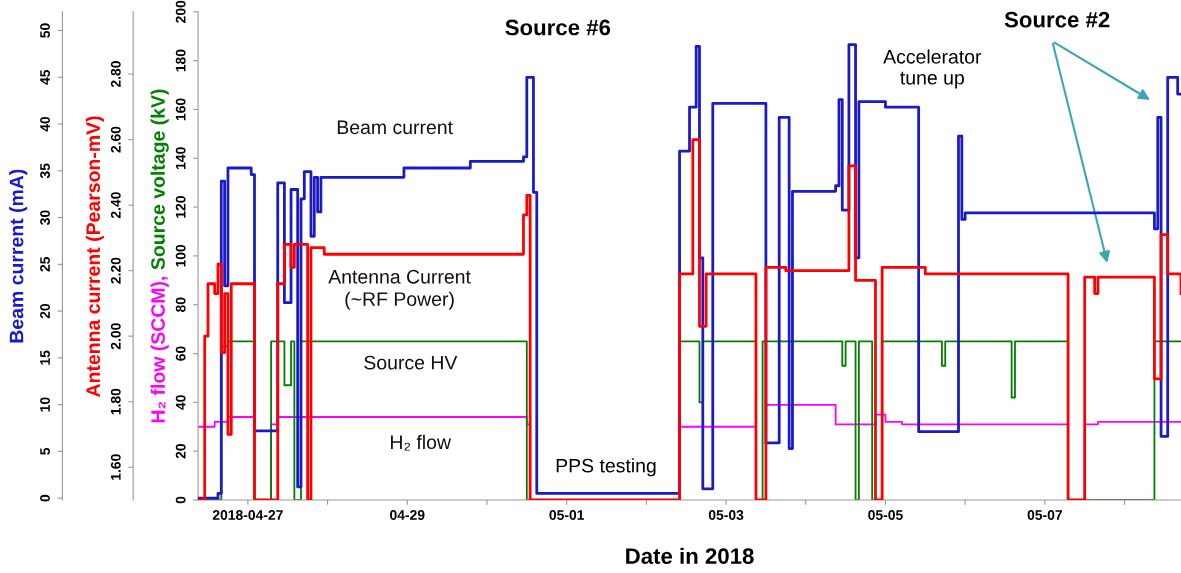 This screenshot has width=1181, height=573. Describe the element at coordinates (885, 515) in the screenshot. I see `x-tick-label: 05-05` at that location.